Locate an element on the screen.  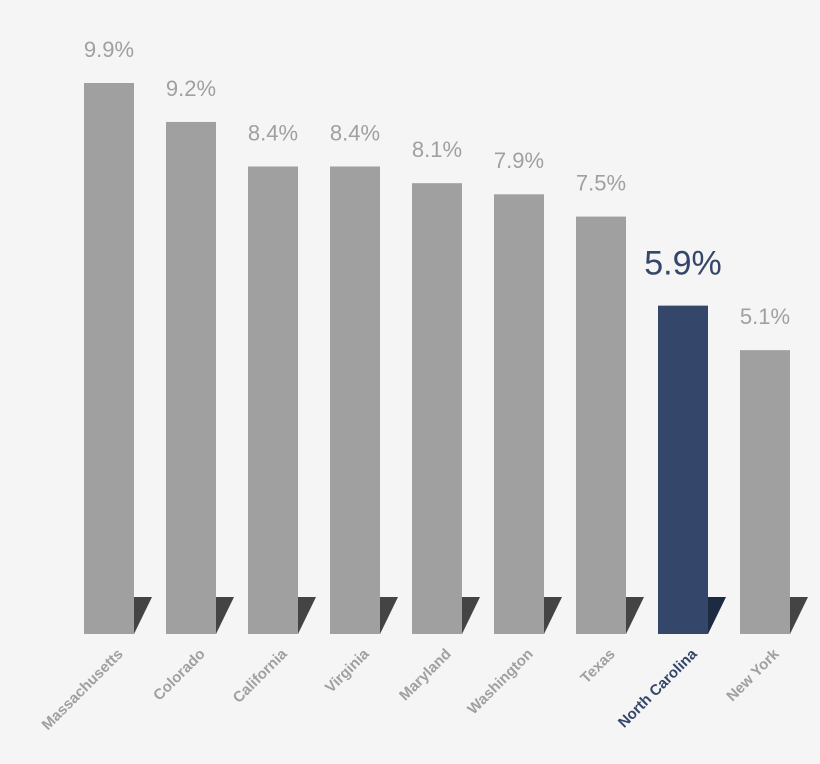
value-label: 9.9% is located at coordinates (109, 49).